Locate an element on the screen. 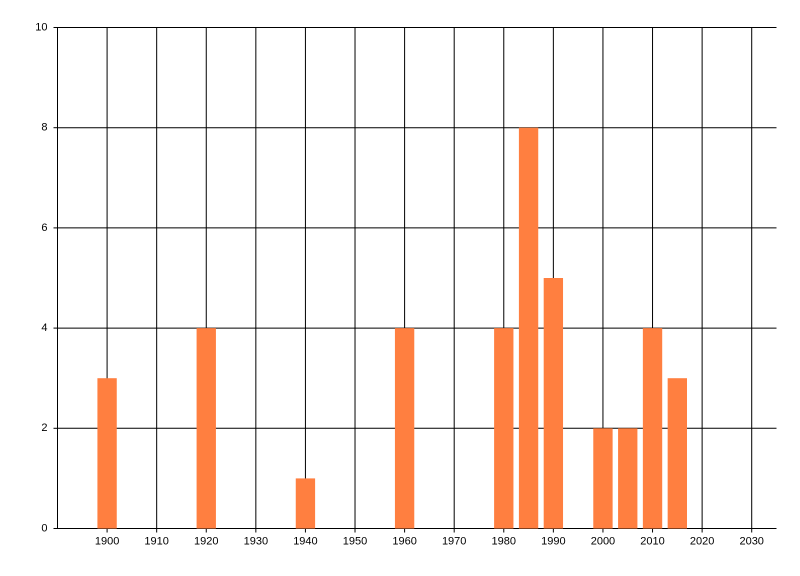 This screenshot has height=576, width=800. y-tick-label: 6 is located at coordinates (44, 228).